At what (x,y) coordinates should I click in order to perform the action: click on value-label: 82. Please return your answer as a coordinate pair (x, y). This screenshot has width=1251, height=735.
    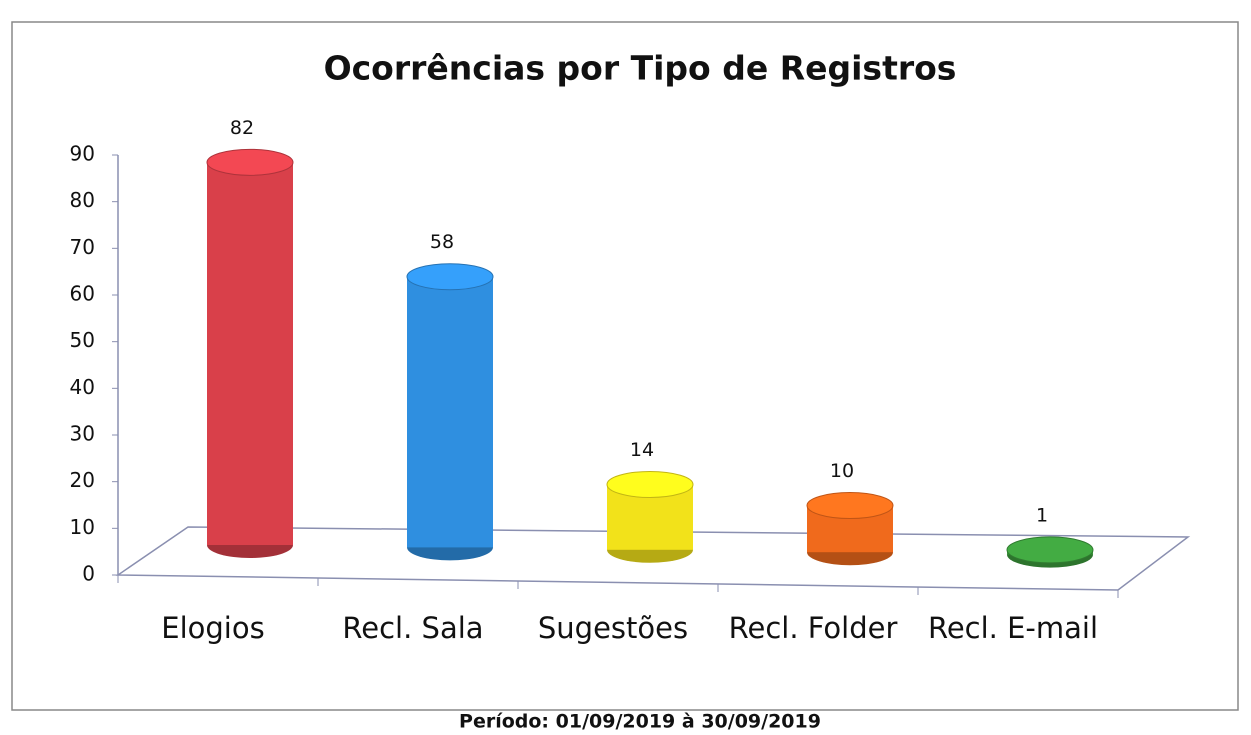
    Looking at the image, I should click on (242, 128).